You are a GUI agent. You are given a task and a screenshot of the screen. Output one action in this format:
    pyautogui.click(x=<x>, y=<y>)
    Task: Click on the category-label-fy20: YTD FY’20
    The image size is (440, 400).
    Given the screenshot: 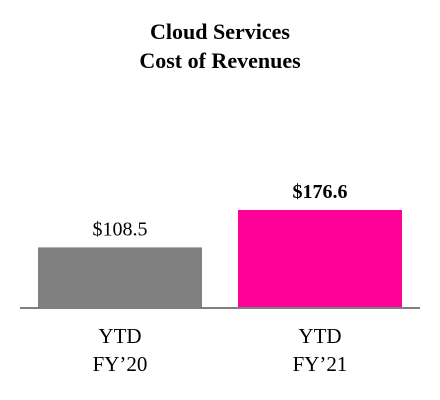 What is the action you would take?
    pyautogui.click(x=120, y=350)
    